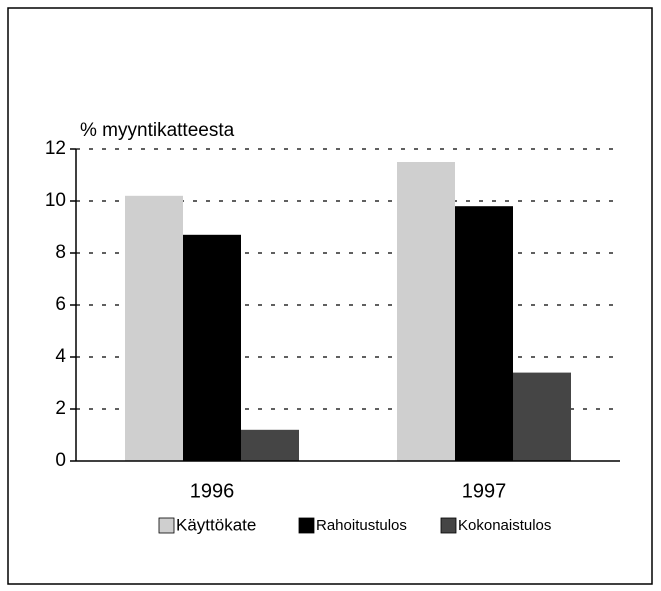 This screenshot has width=661, height=591. Describe the element at coordinates (60, 252) in the screenshot. I see `y-tick-label: 8` at that location.